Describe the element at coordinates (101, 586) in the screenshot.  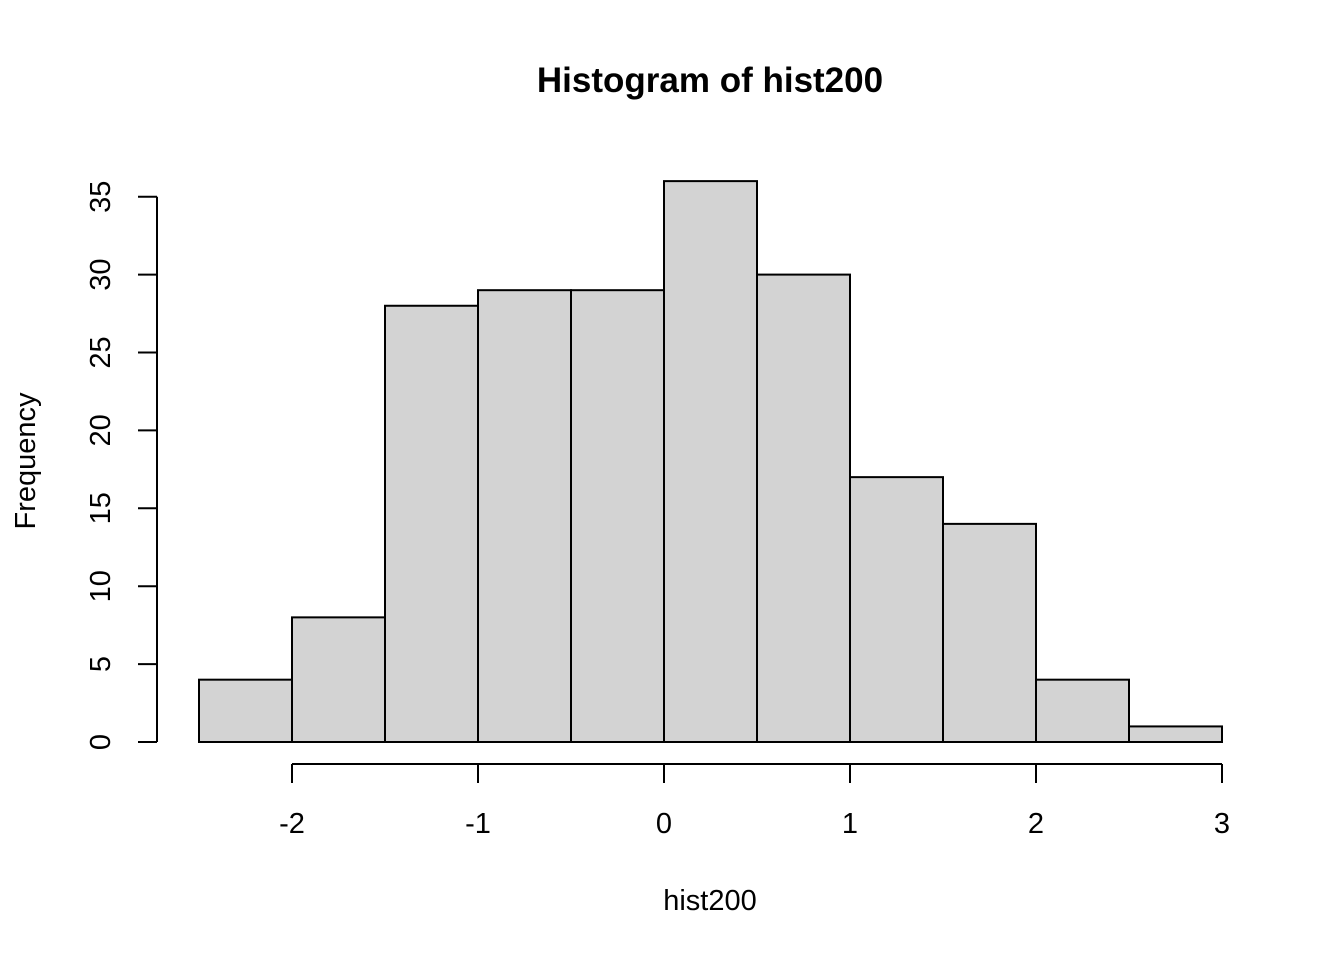
I see `y-tick-label: 10` at that location.